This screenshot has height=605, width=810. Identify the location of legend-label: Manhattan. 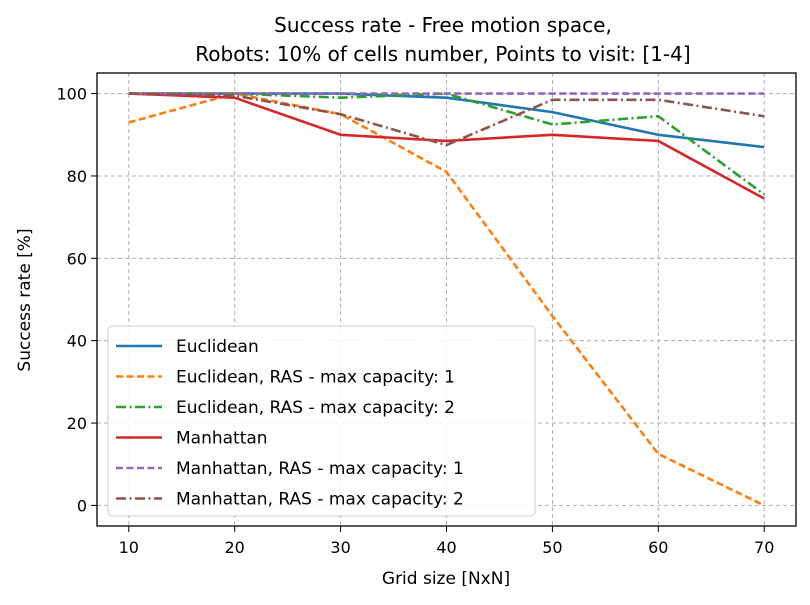
(222, 439).